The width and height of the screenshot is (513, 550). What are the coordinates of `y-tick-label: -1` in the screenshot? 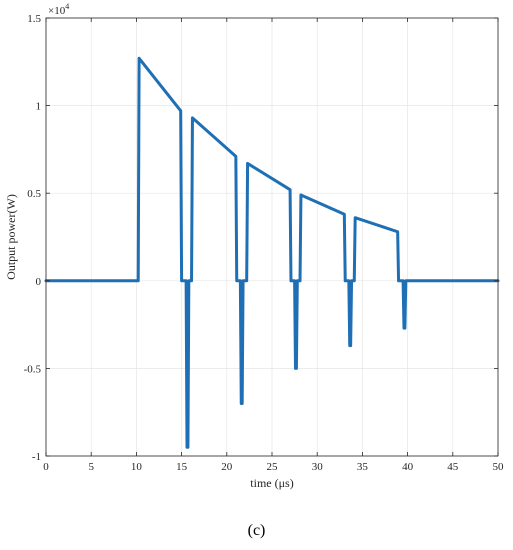 It's located at (36, 457).